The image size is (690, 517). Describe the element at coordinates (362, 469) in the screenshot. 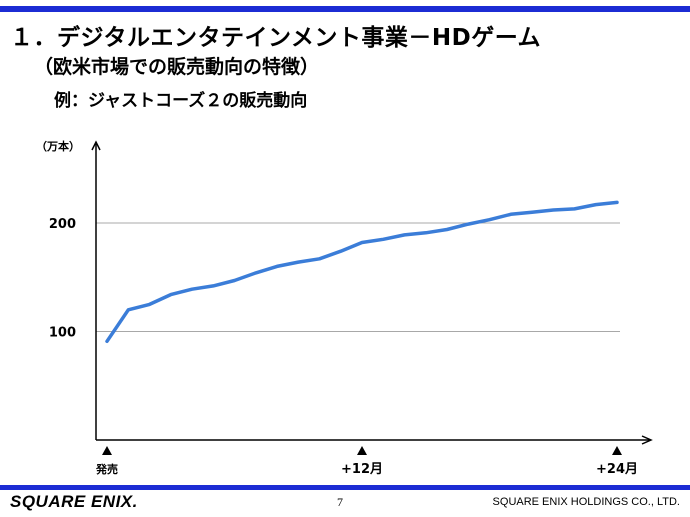

I see `x-marker-label: +12月` at that location.